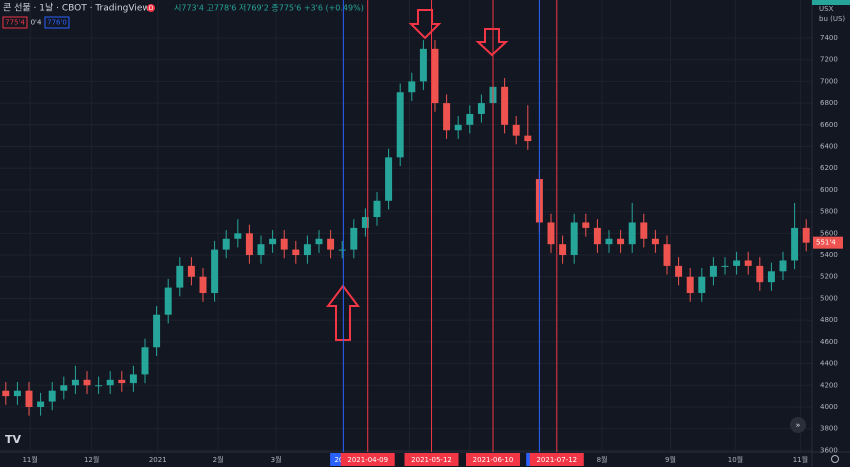 The image size is (850, 467). I want to click on x-tick-label: 2월, so click(218, 459).